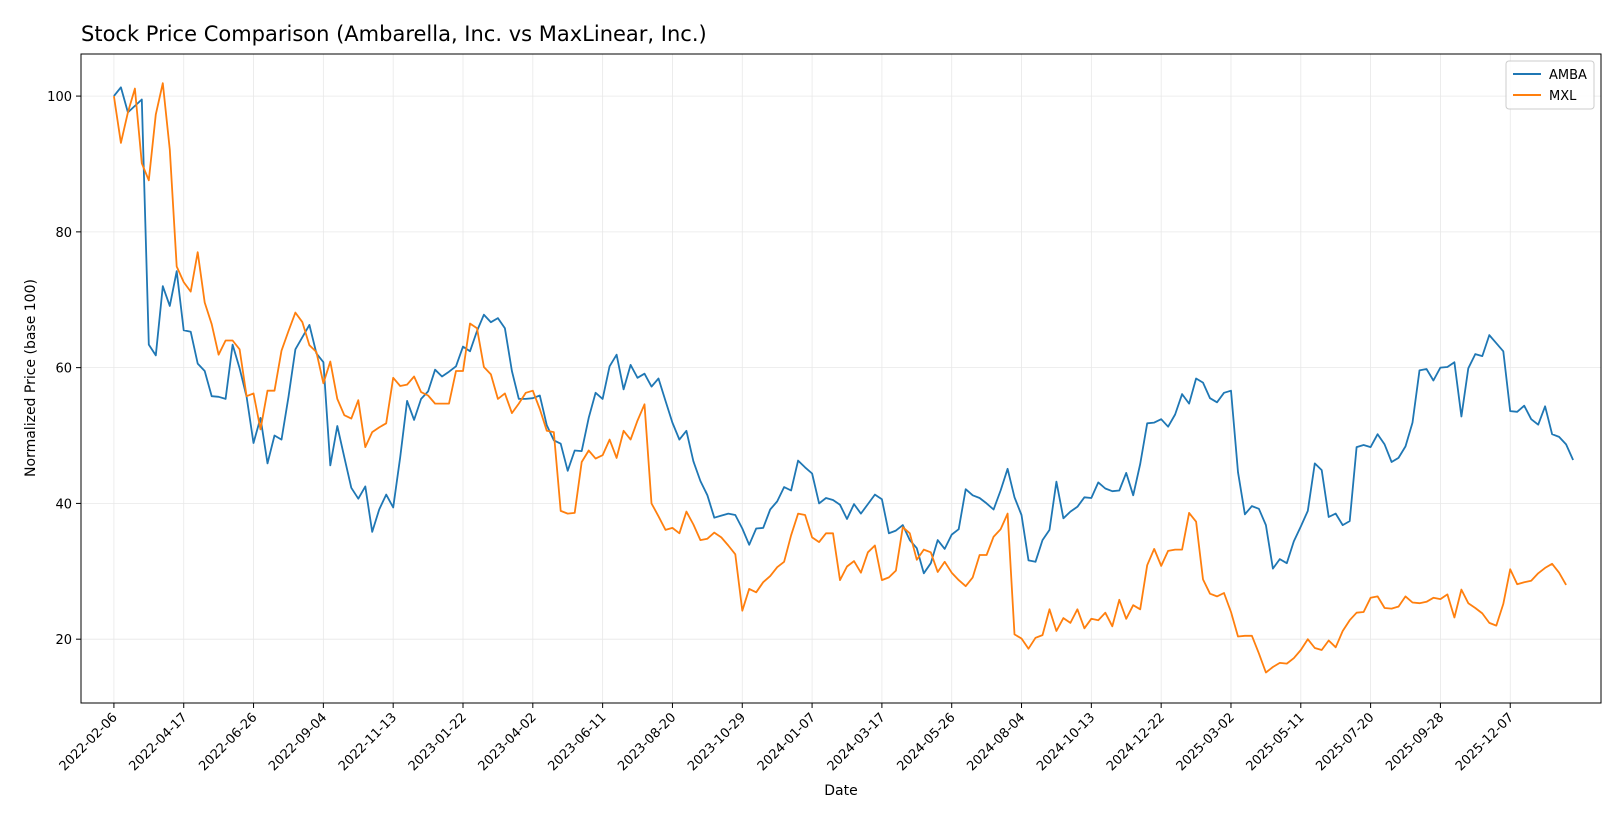  Describe the element at coordinates (1563, 96) in the screenshot. I see `legend-label-mxl: MXL` at that location.